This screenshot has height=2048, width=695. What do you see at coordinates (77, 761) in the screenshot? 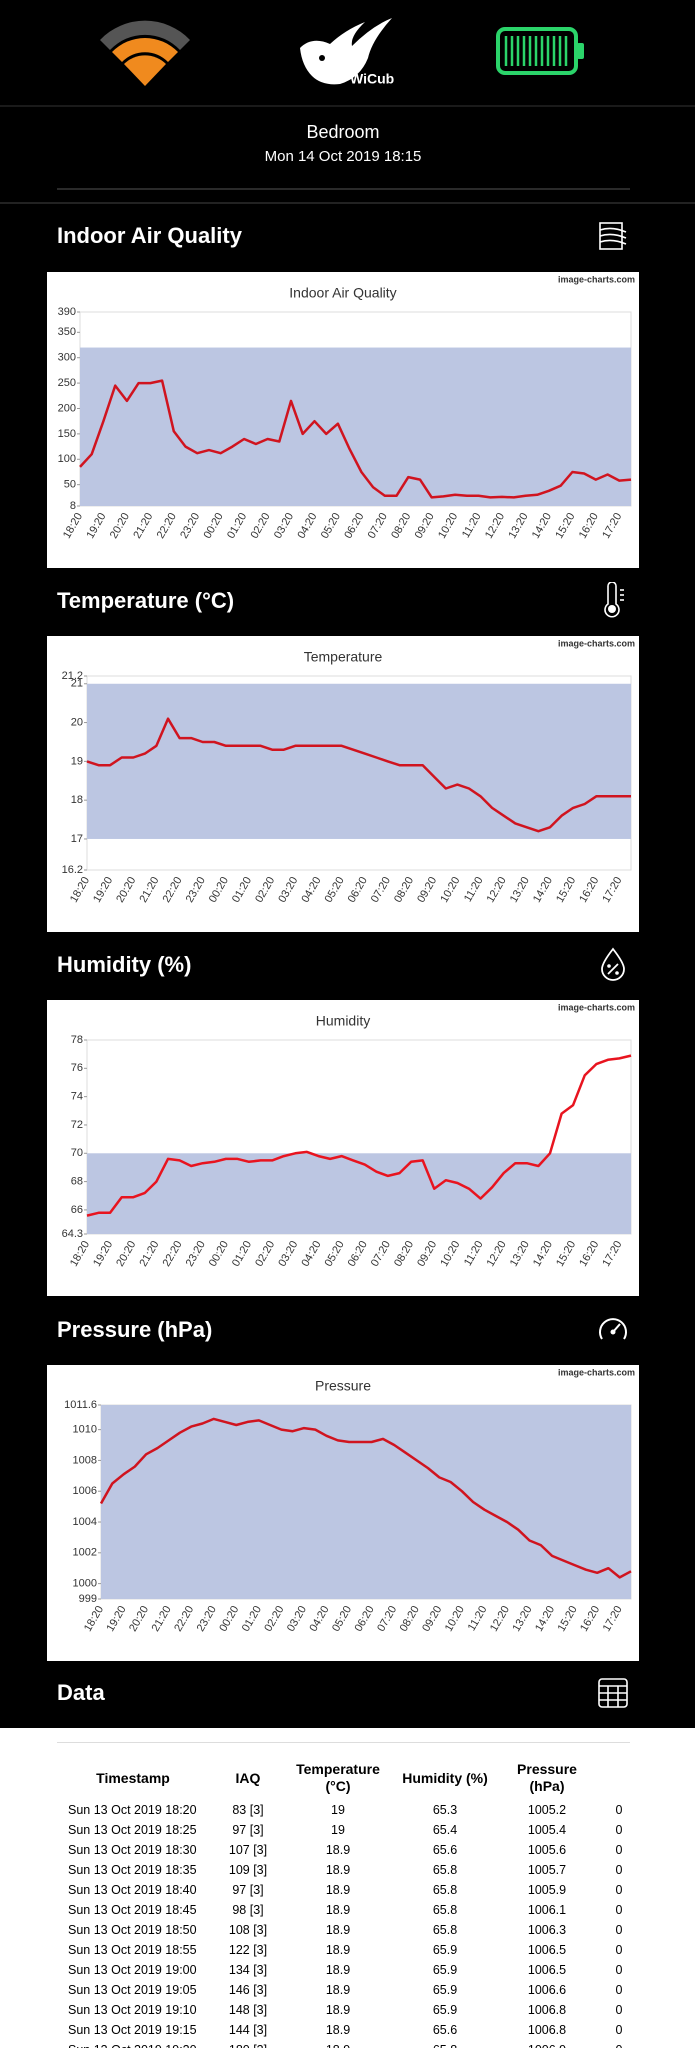
I see `y-tick-label: 19` at bounding box center [77, 761].